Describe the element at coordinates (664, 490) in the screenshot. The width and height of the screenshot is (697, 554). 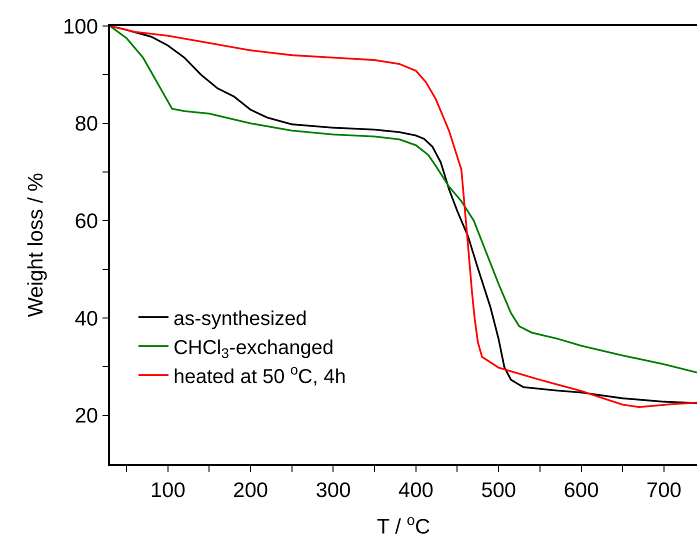
I see `x-tick-label: 700` at that location.